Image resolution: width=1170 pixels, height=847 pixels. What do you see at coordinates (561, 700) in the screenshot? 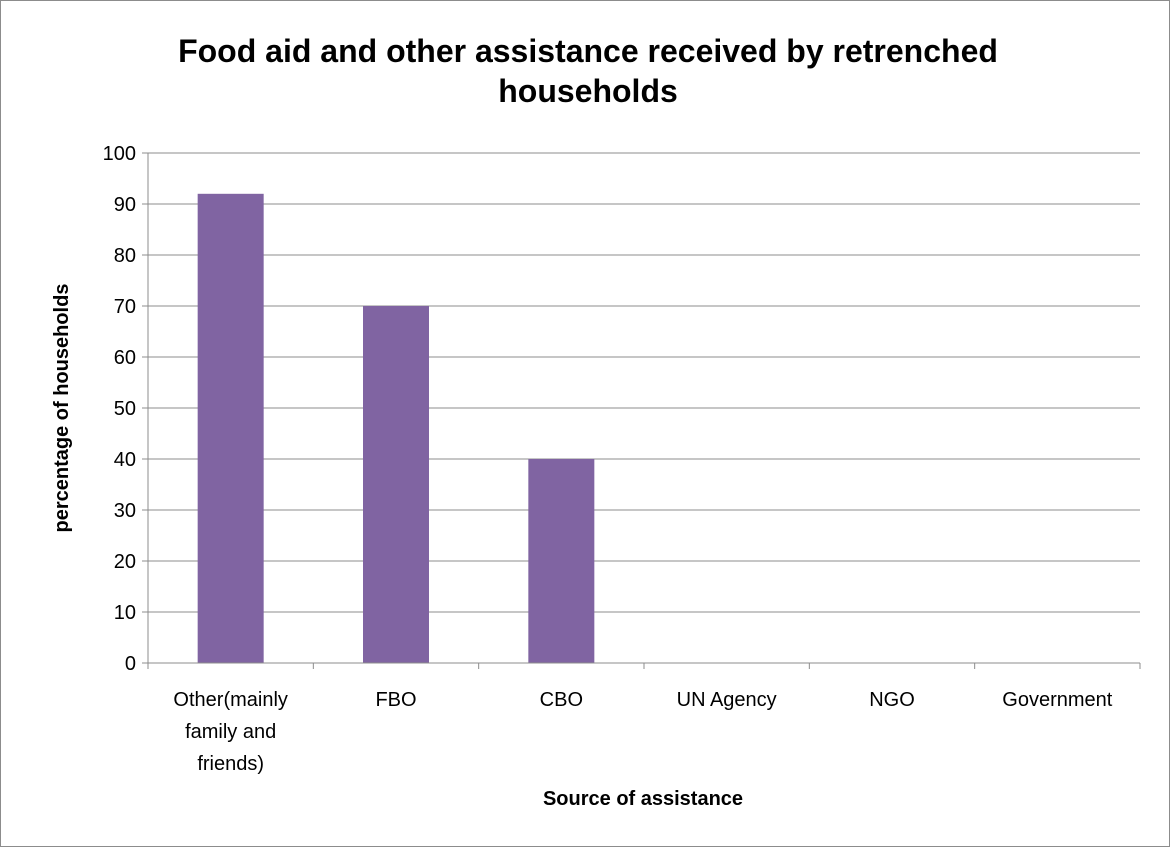
I see `x-category-label: CBO` at bounding box center [561, 700].